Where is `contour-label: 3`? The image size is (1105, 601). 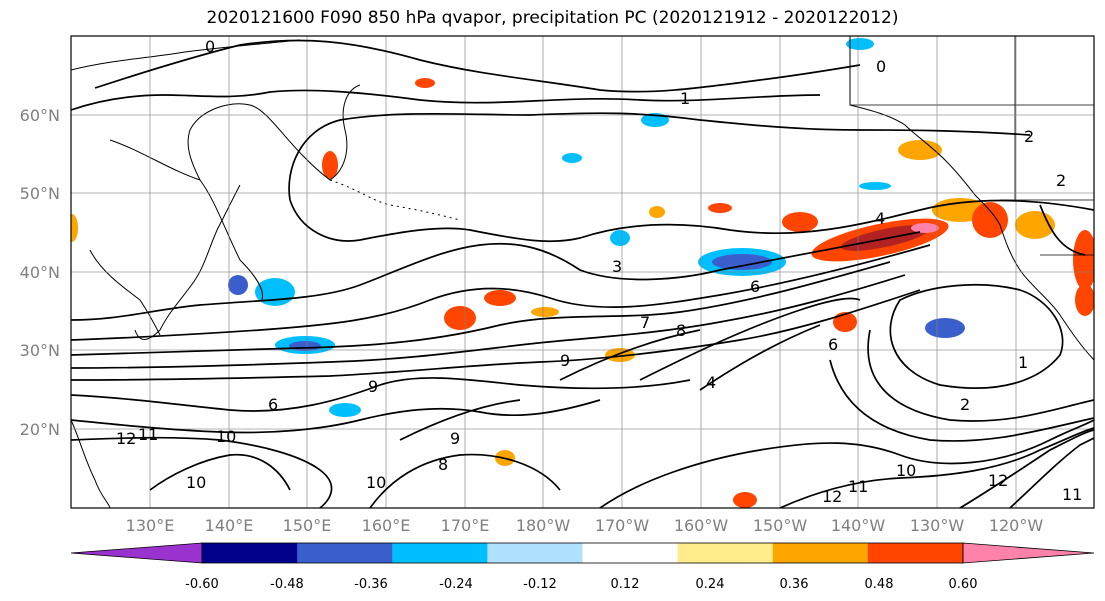
contour-label: 3 is located at coordinates (617, 266).